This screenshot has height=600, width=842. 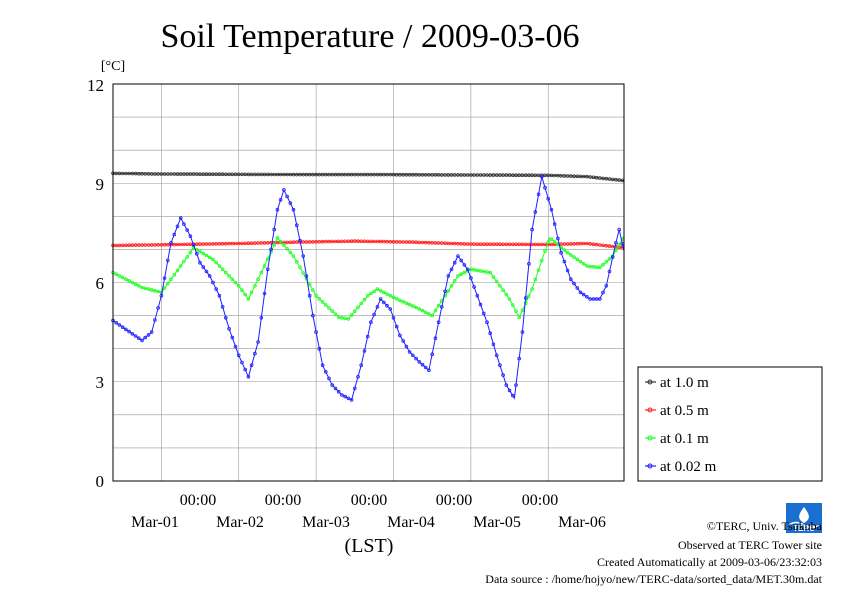 I want to click on x-tick-time-label: 00:00, so click(x=283, y=500).